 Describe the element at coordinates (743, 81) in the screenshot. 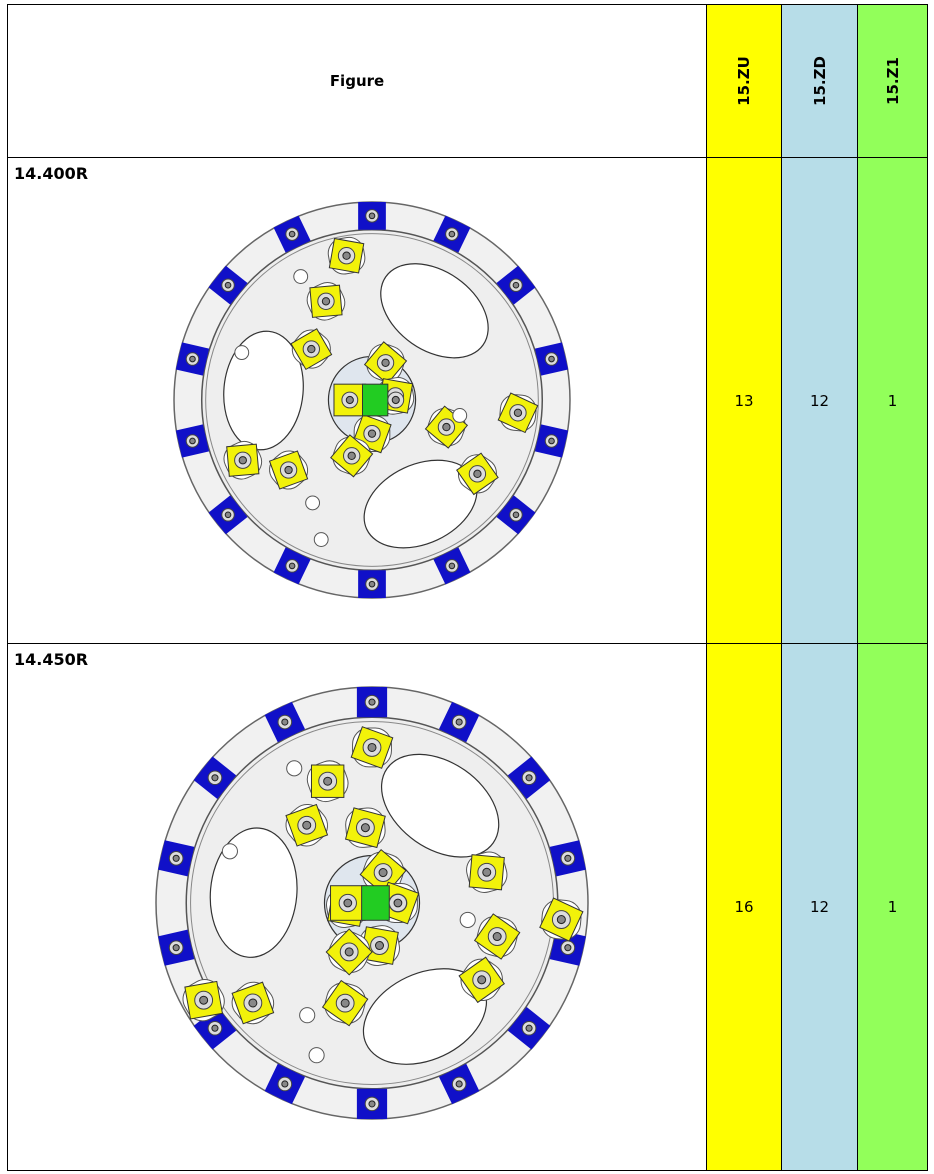

I see `header-text: 15.ZU` at that location.